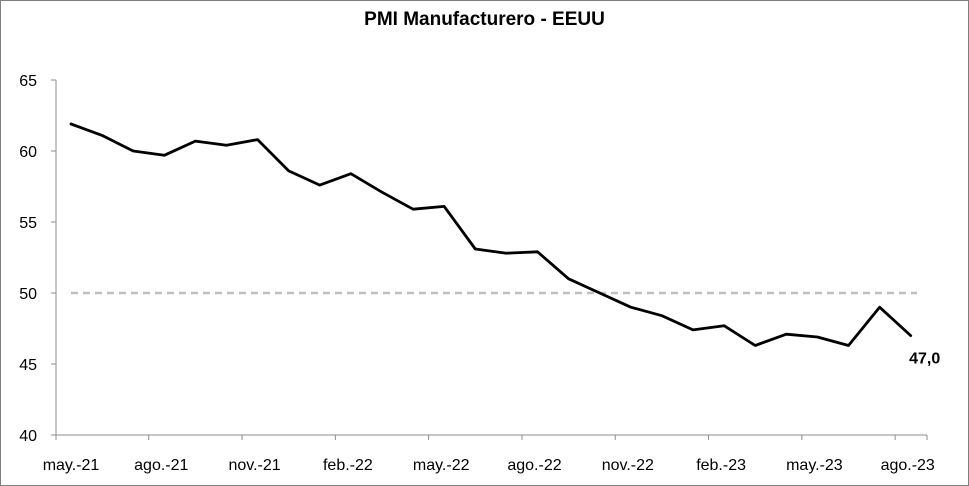 The height and width of the screenshot is (486, 969). I want to click on y-tick-label: 50, so click(28, 294).